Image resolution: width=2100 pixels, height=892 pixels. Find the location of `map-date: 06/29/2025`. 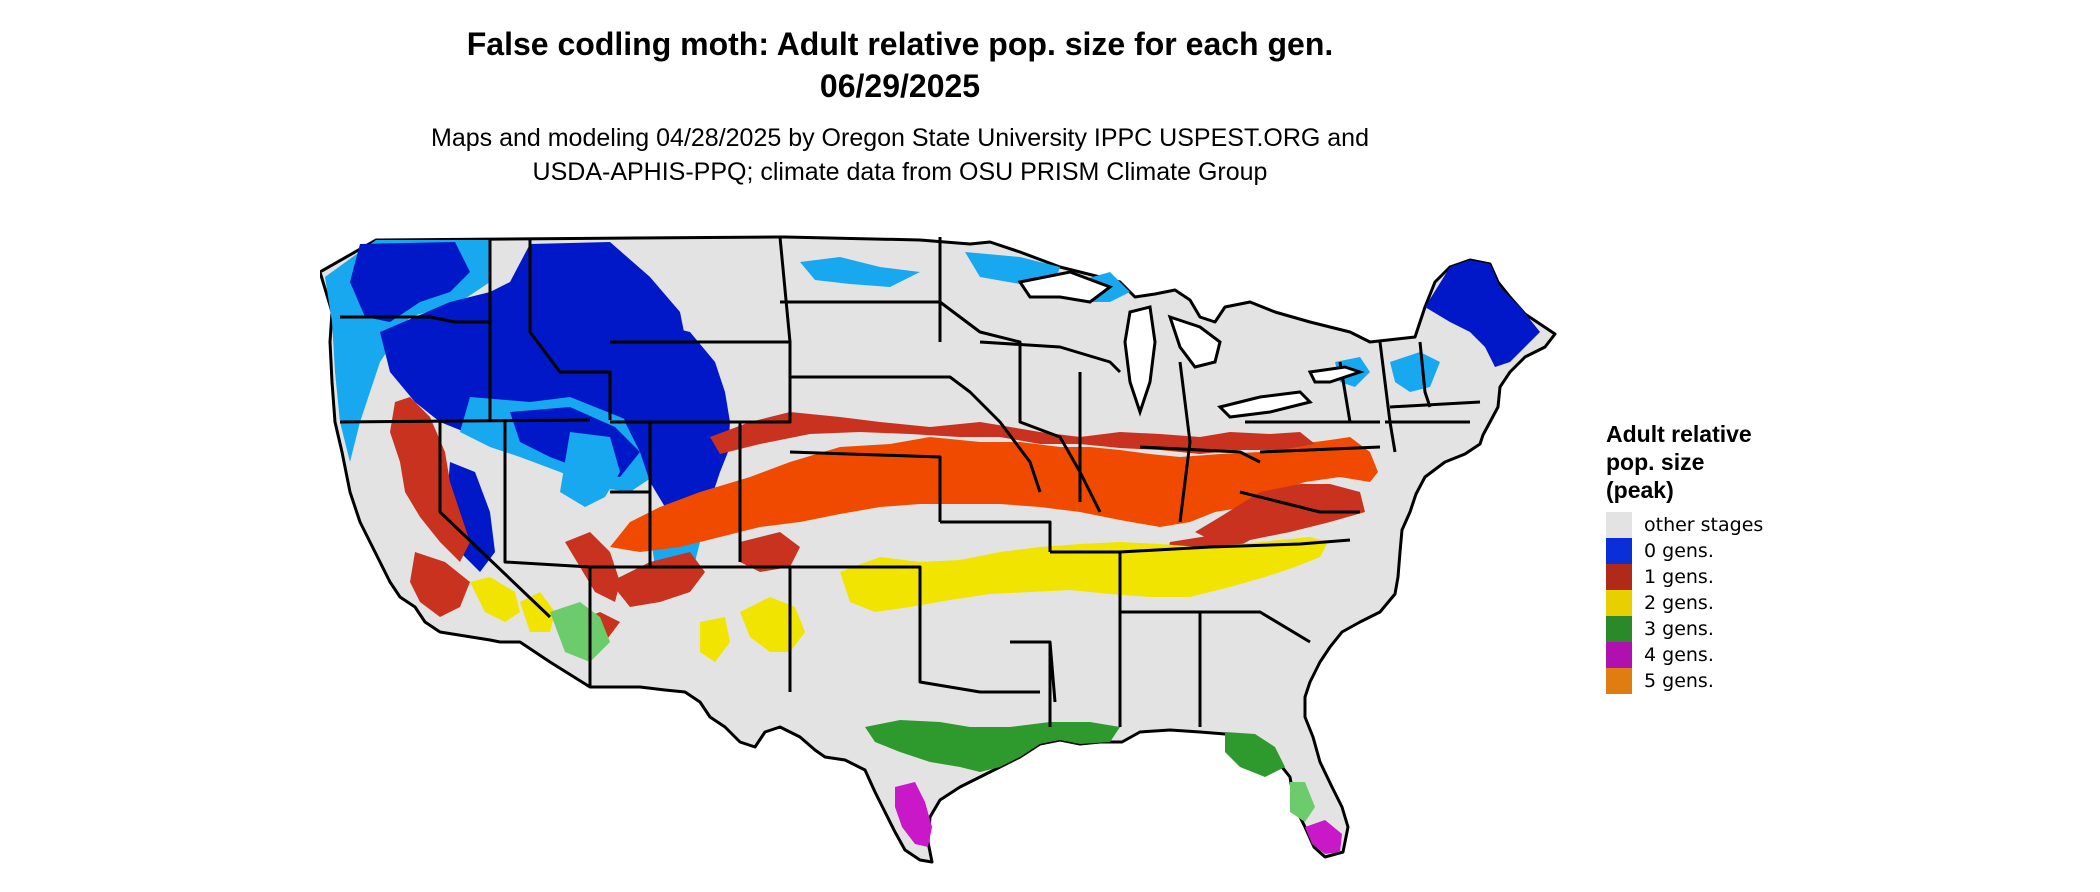

map-date: 06/29/2025 is located at coordinates (900, 86).